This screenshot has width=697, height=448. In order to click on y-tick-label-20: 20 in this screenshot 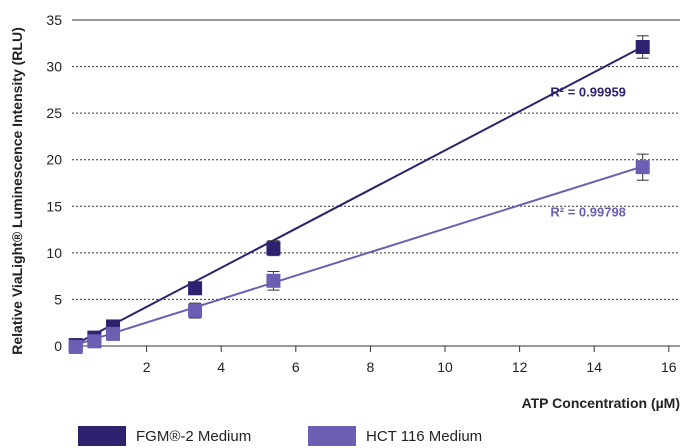, I will do `click(54, 160)`.